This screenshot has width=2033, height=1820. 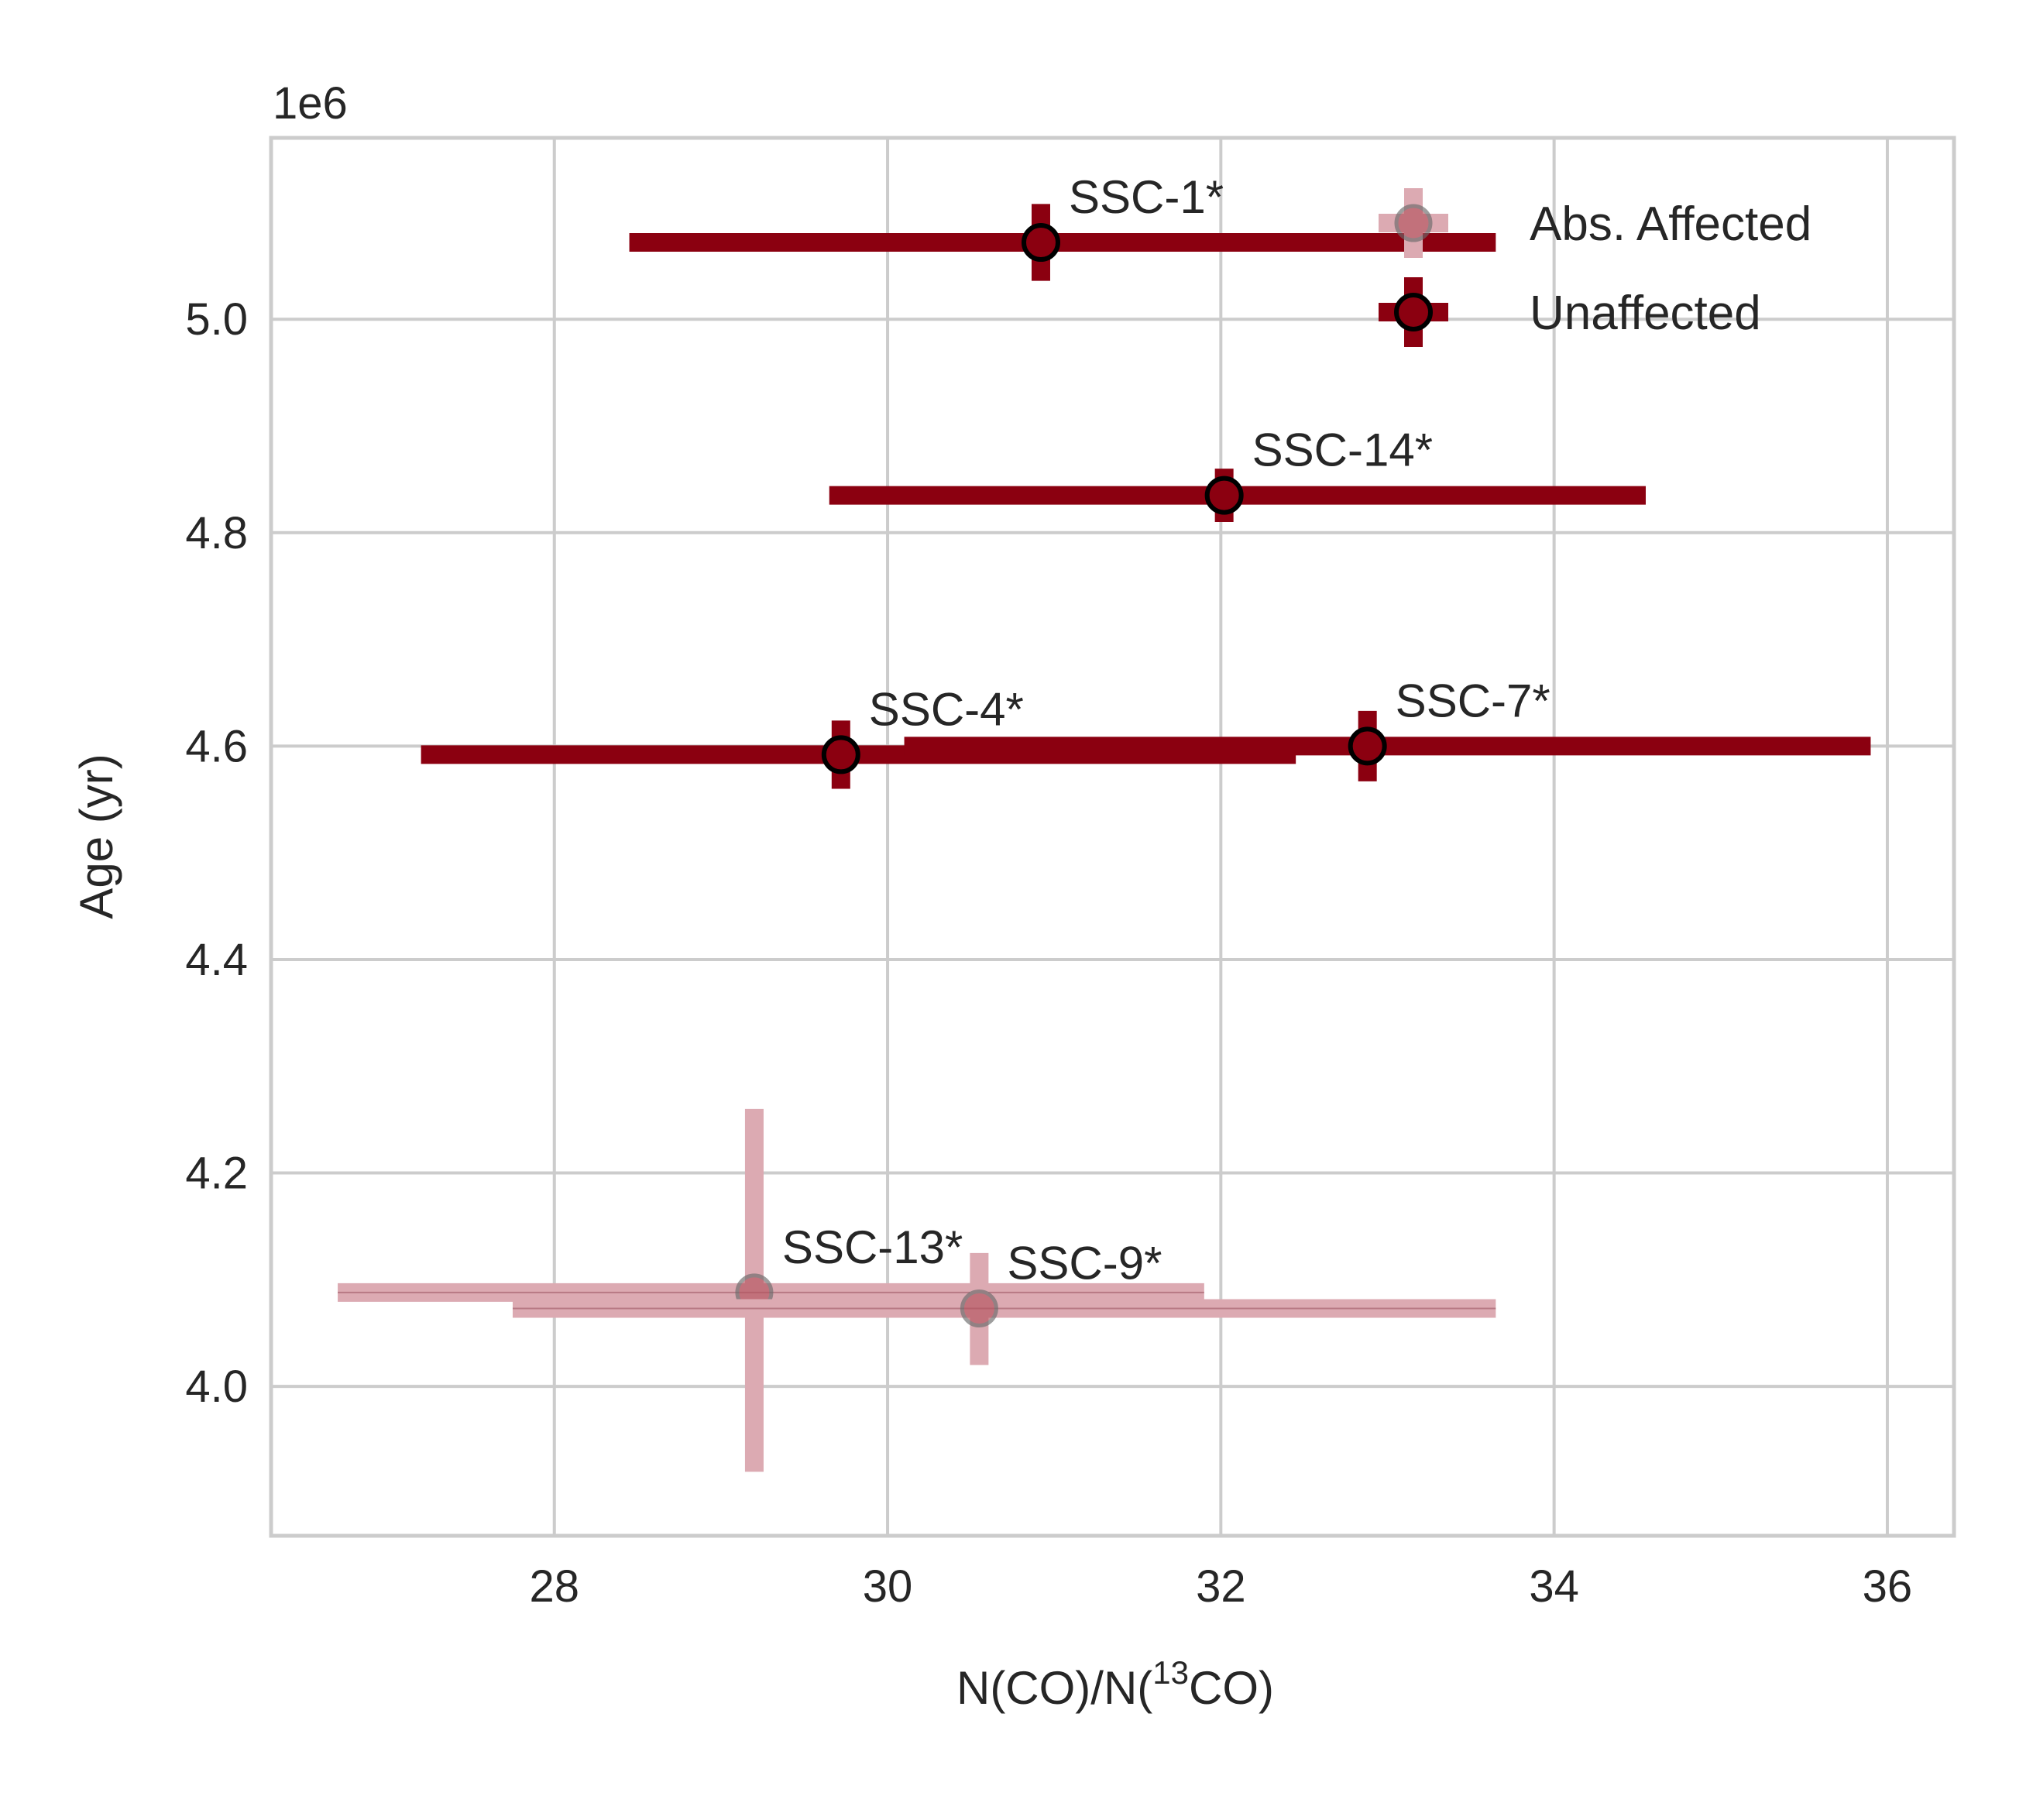 I want to click on y-tick-label: 4.0, so click(x=216, y=1387).